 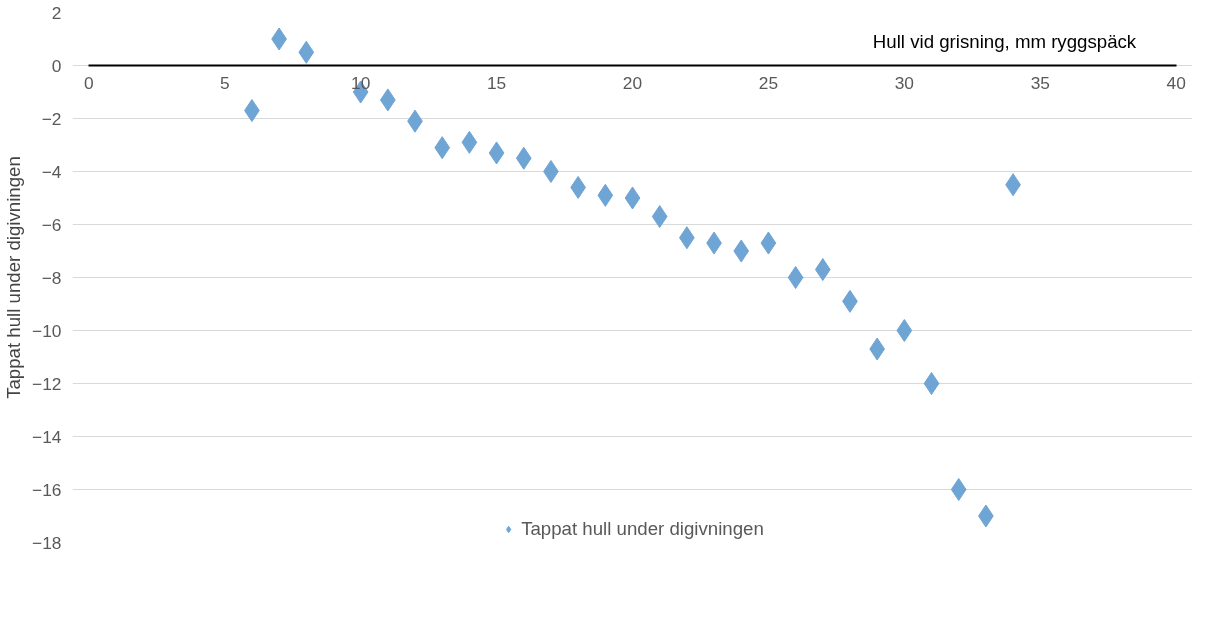 What do you see at coordinates (1040, 82) in the screenshot?
I see `x-tick-label: 35` at bounding box center [1040, 82].